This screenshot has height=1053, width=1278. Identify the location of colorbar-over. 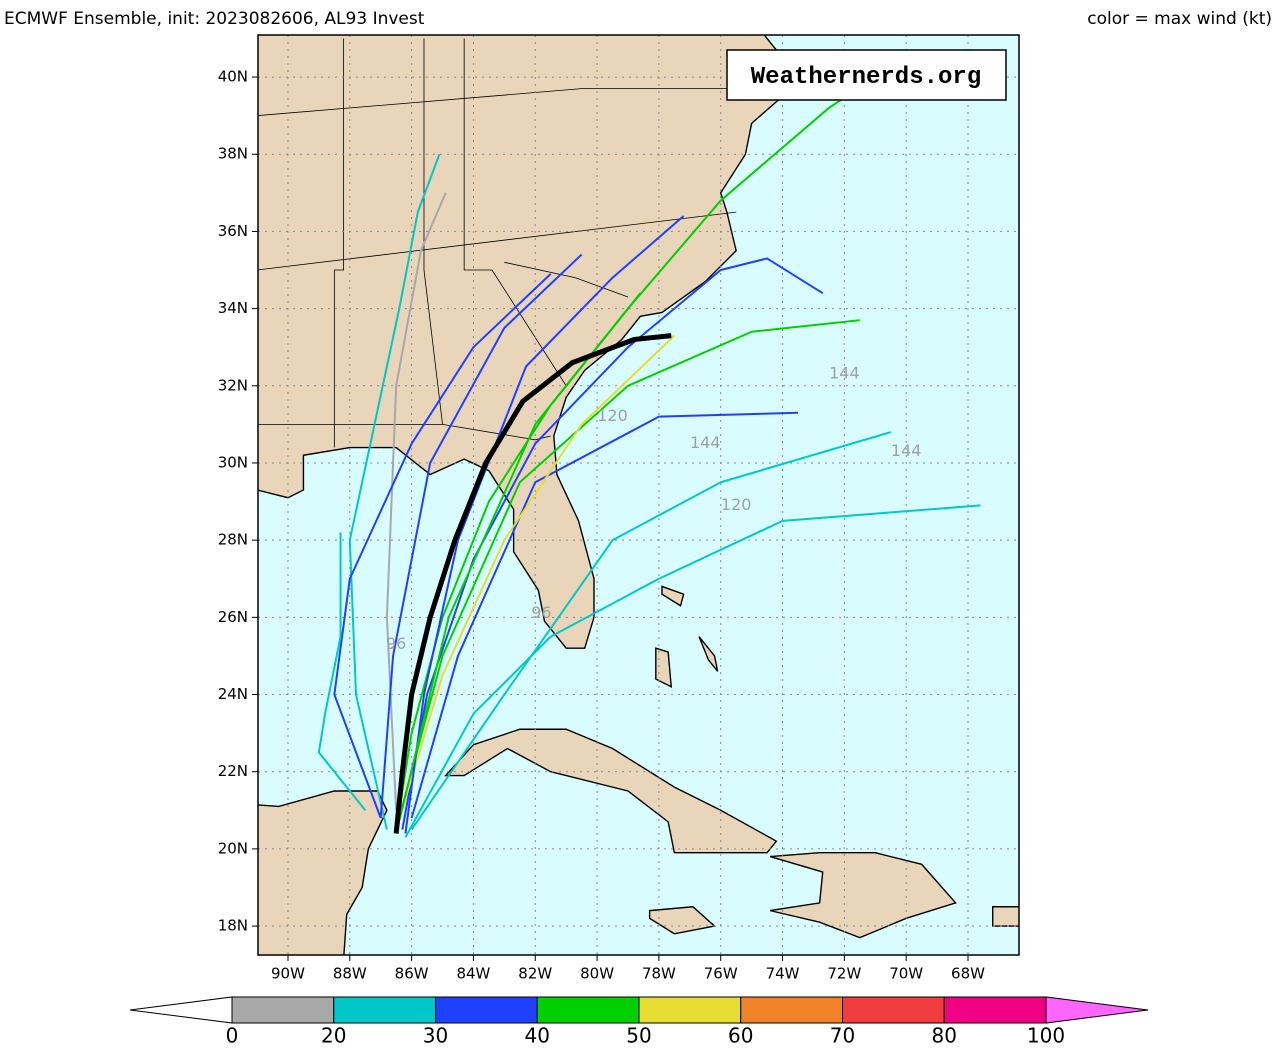
(1097, 1010).